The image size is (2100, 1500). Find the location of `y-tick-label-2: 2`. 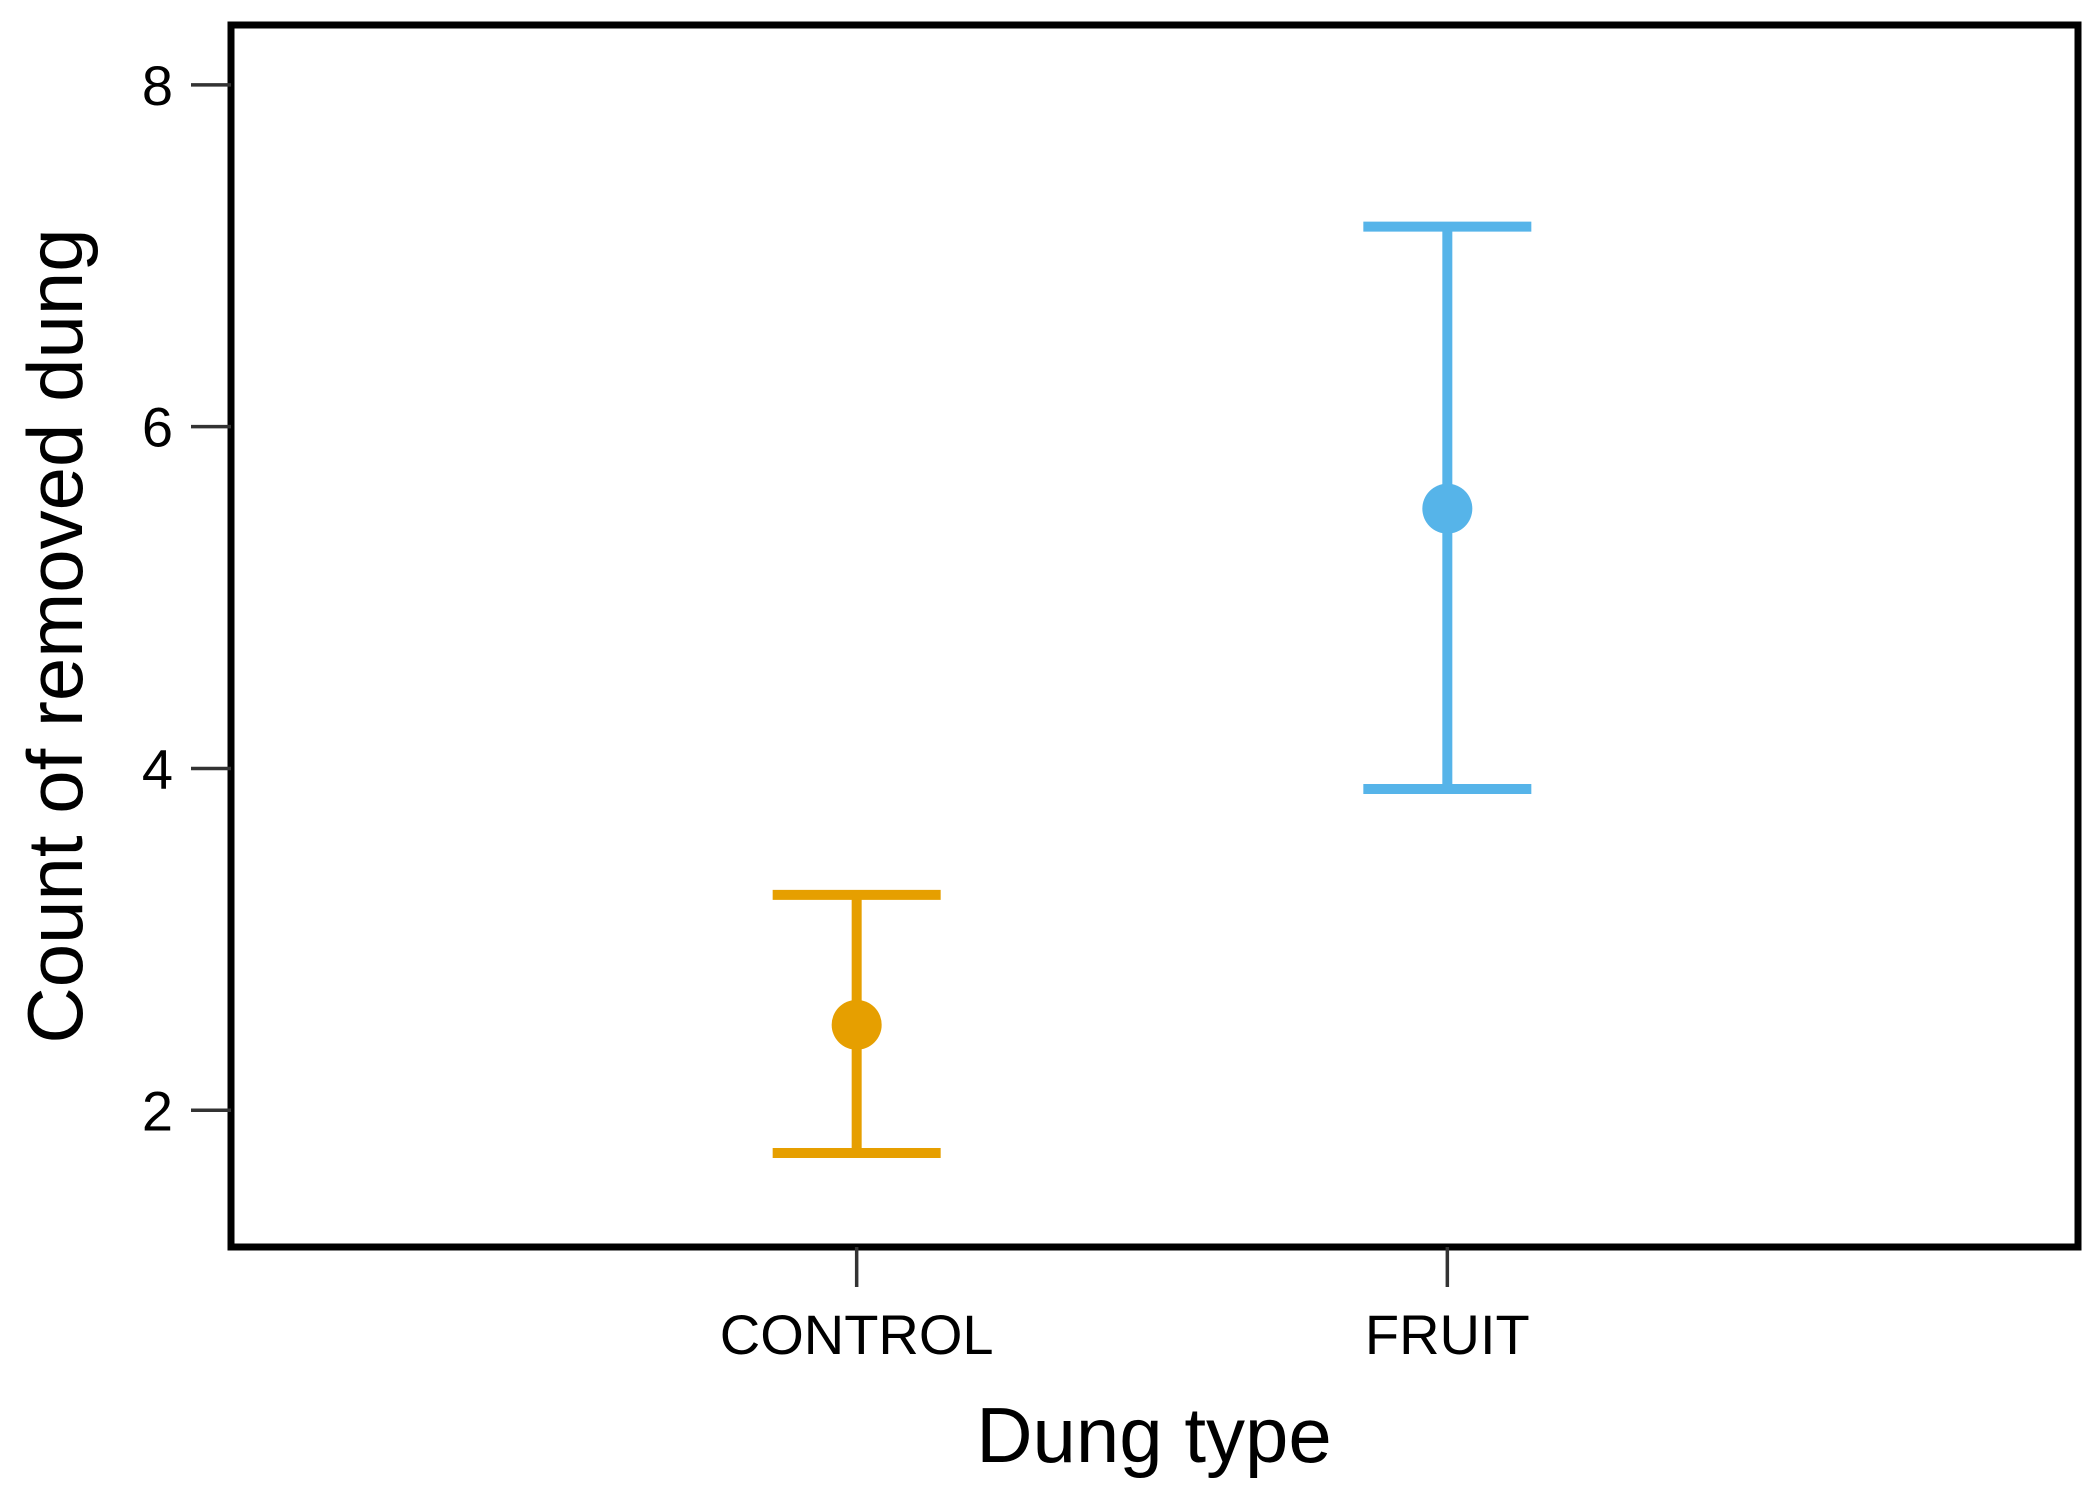

y-tick-label-2: 2 is located at coordinates (157, 1110).